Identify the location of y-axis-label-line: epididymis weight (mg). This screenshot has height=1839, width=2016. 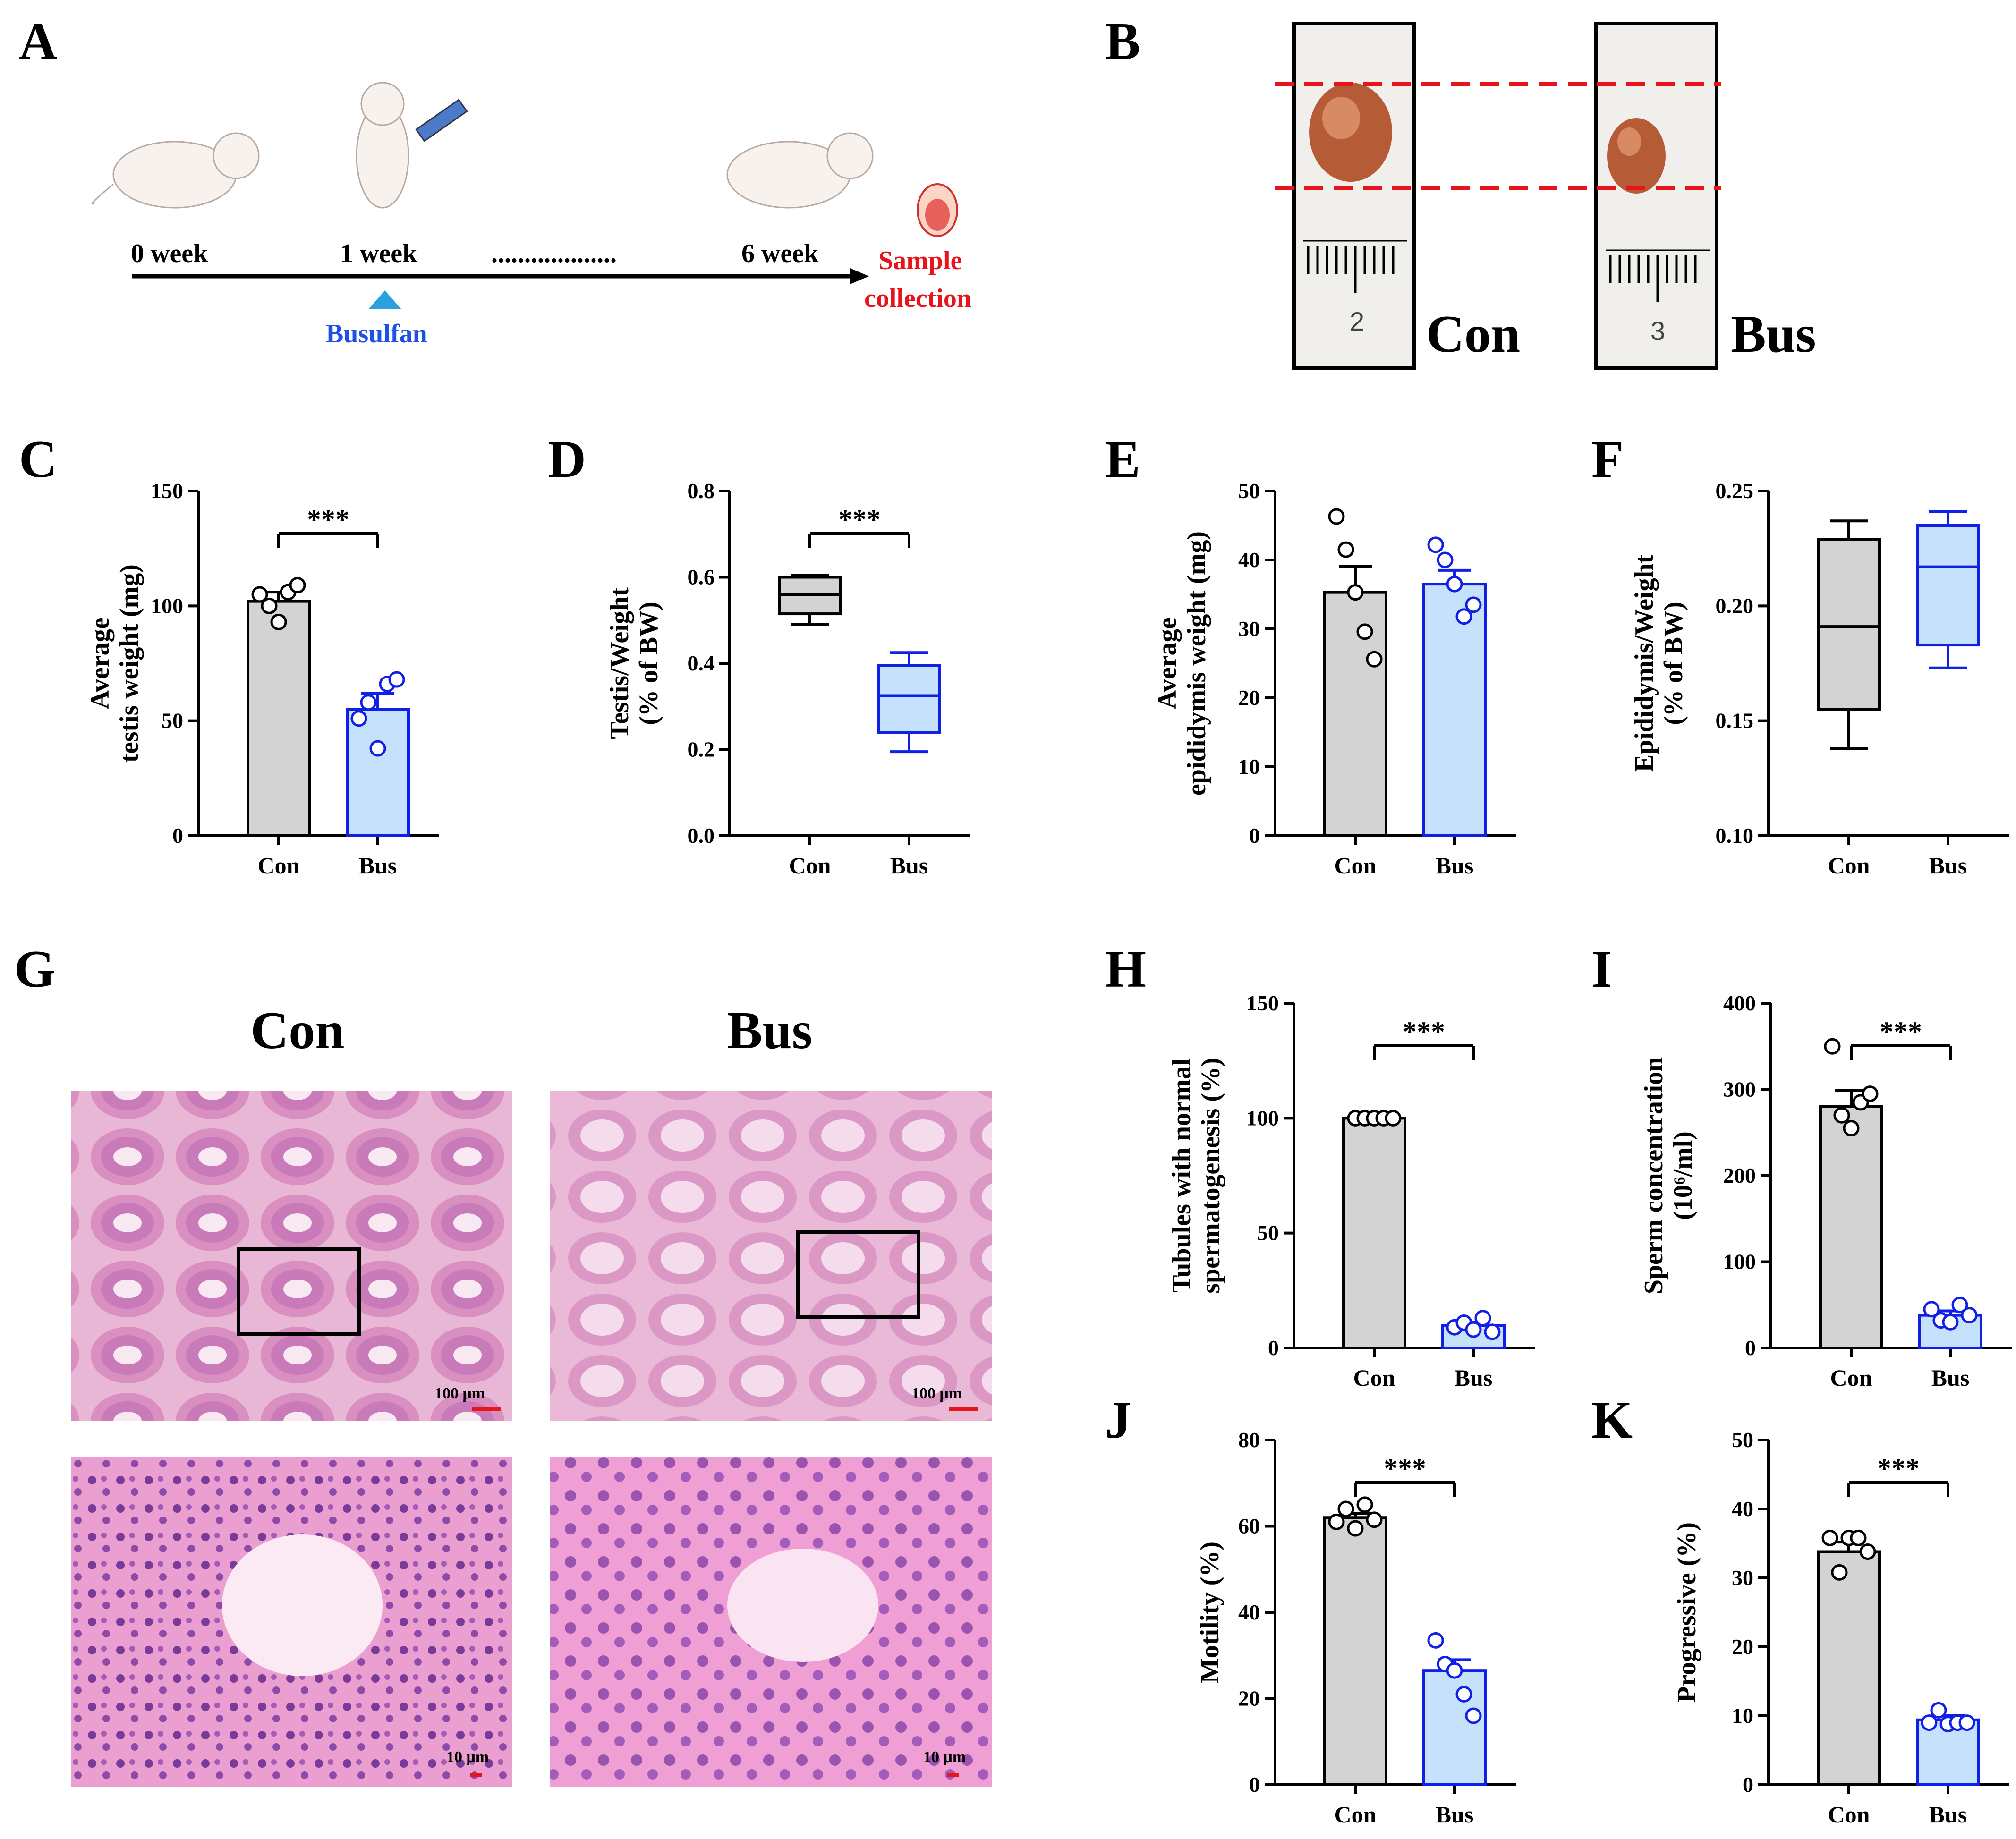
(1196, 663).